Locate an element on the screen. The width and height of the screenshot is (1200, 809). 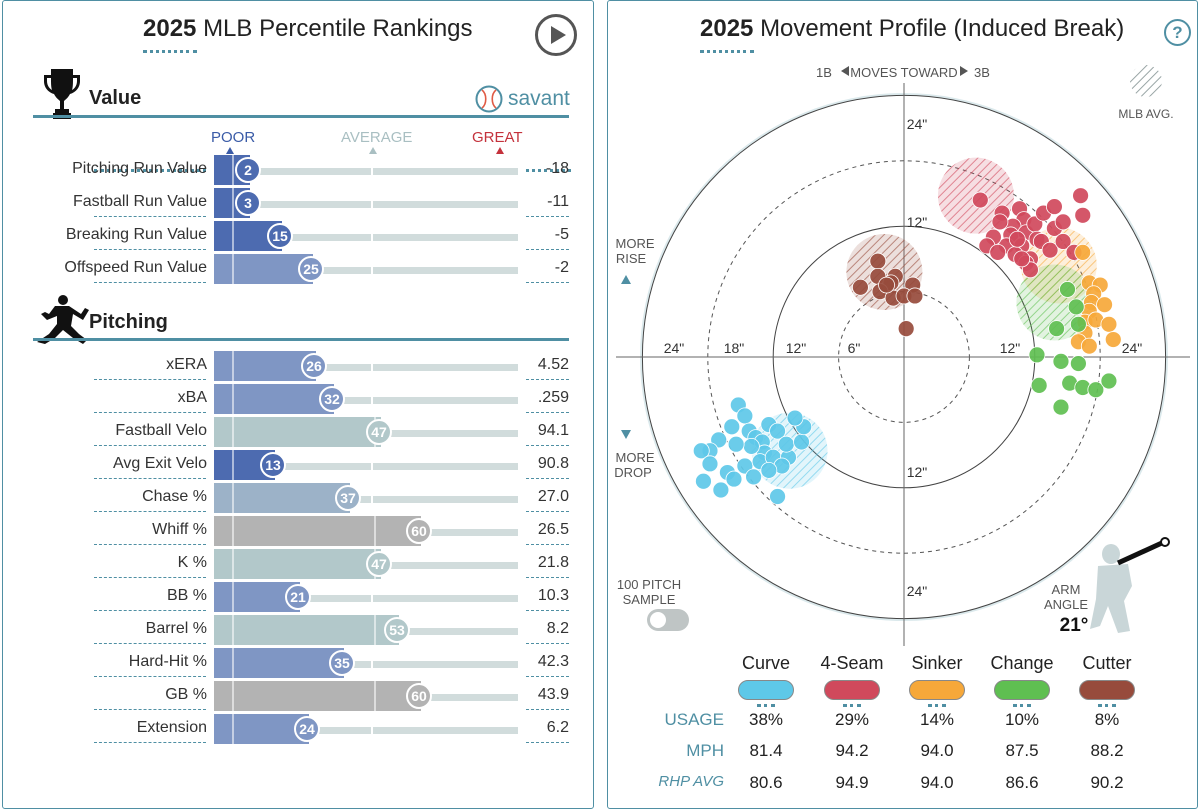
rhp-avg-row-label: RHP AVG is located at coordinates (691, 781).